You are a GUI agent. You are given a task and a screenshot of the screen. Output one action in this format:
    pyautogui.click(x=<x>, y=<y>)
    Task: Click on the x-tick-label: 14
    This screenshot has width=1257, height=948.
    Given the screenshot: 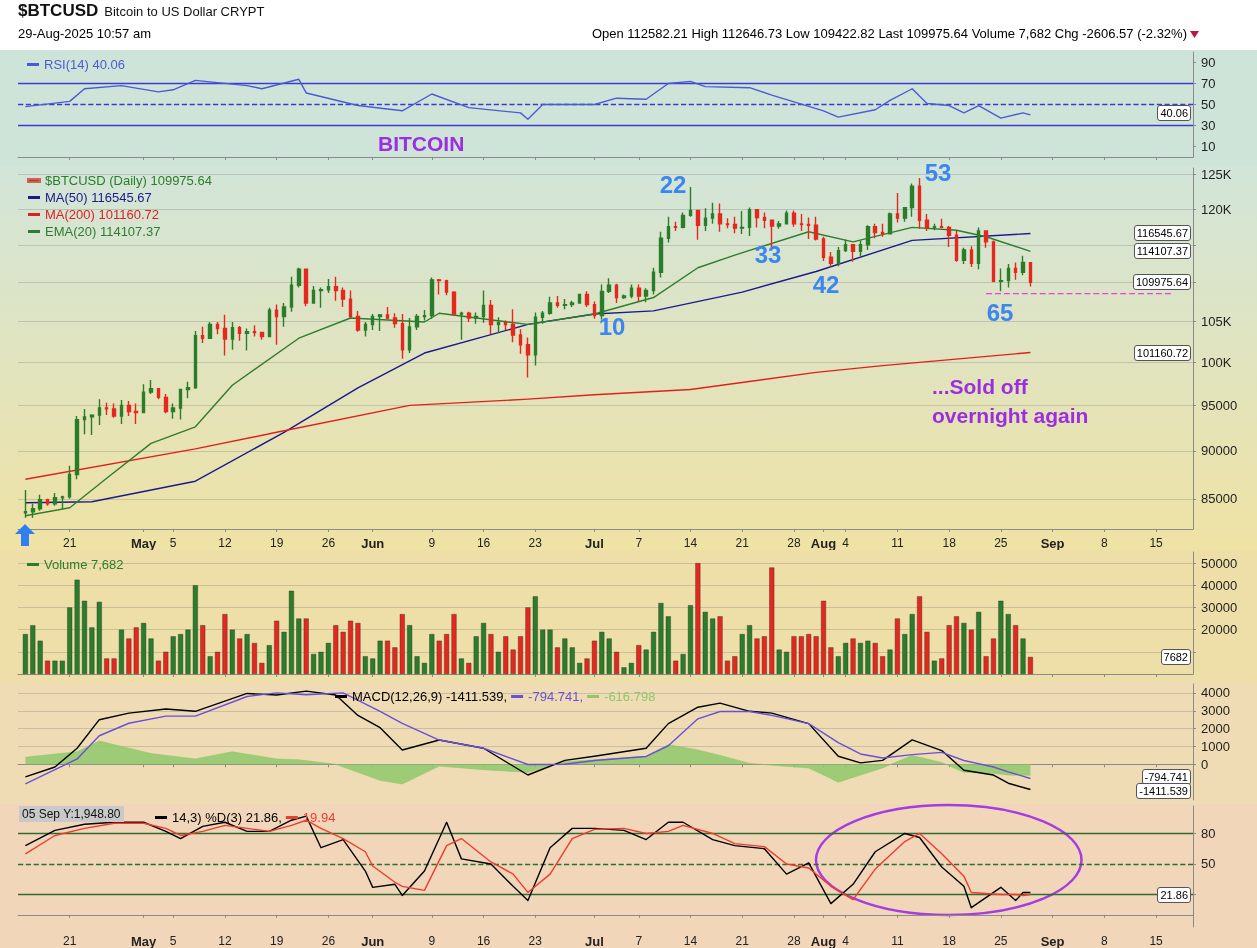 What is the action you would take?
    pyautogui.click(x=690, y=543)
    